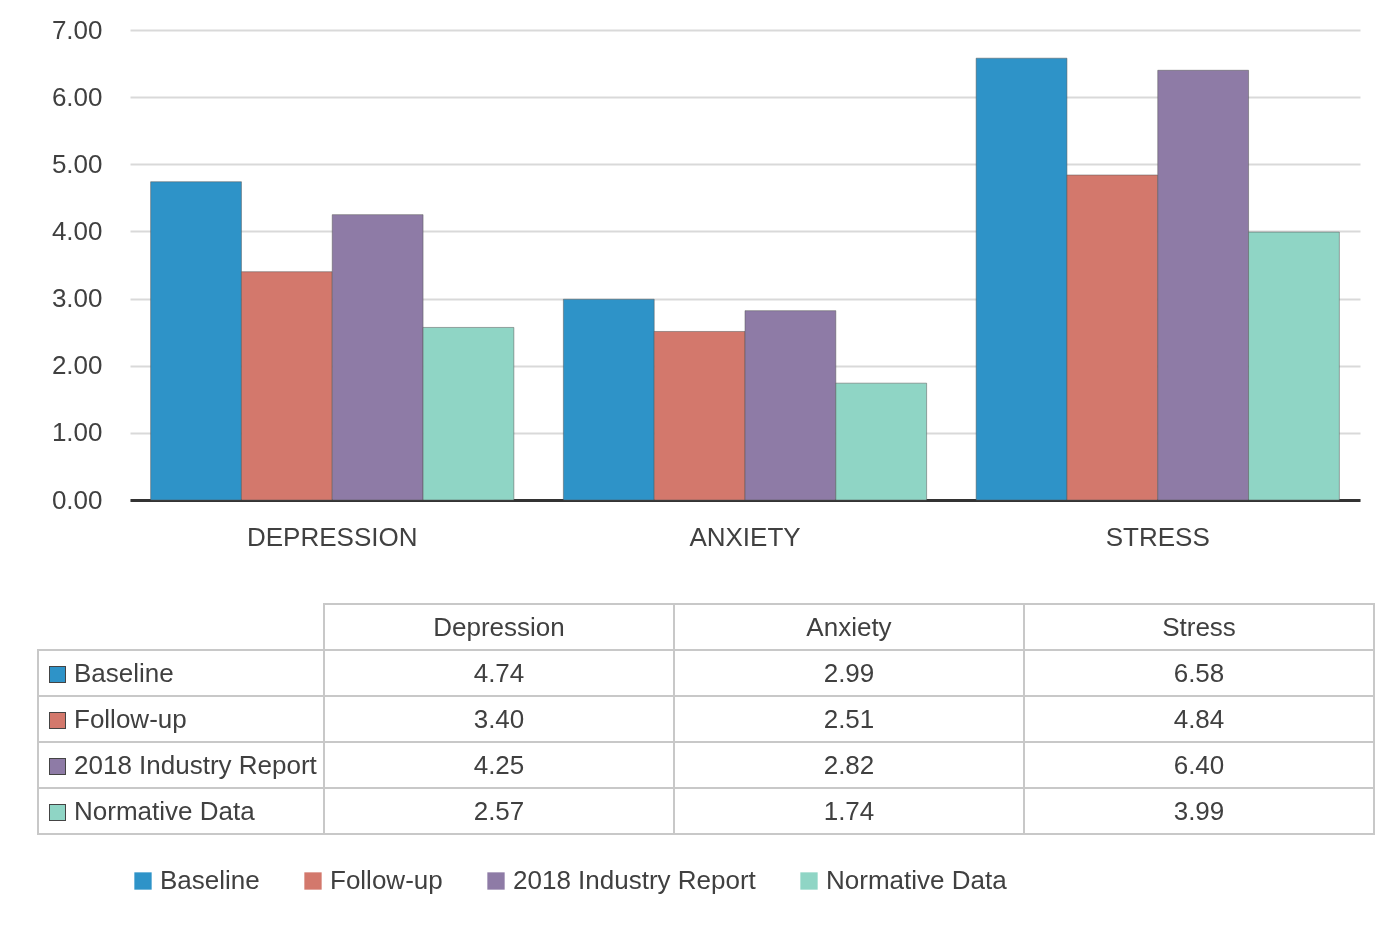 This screenshot has height=928, width=1394. Describe the element at coordinates (1199, 719) in the screenshot. I see `data-label: 4.84` at that location.